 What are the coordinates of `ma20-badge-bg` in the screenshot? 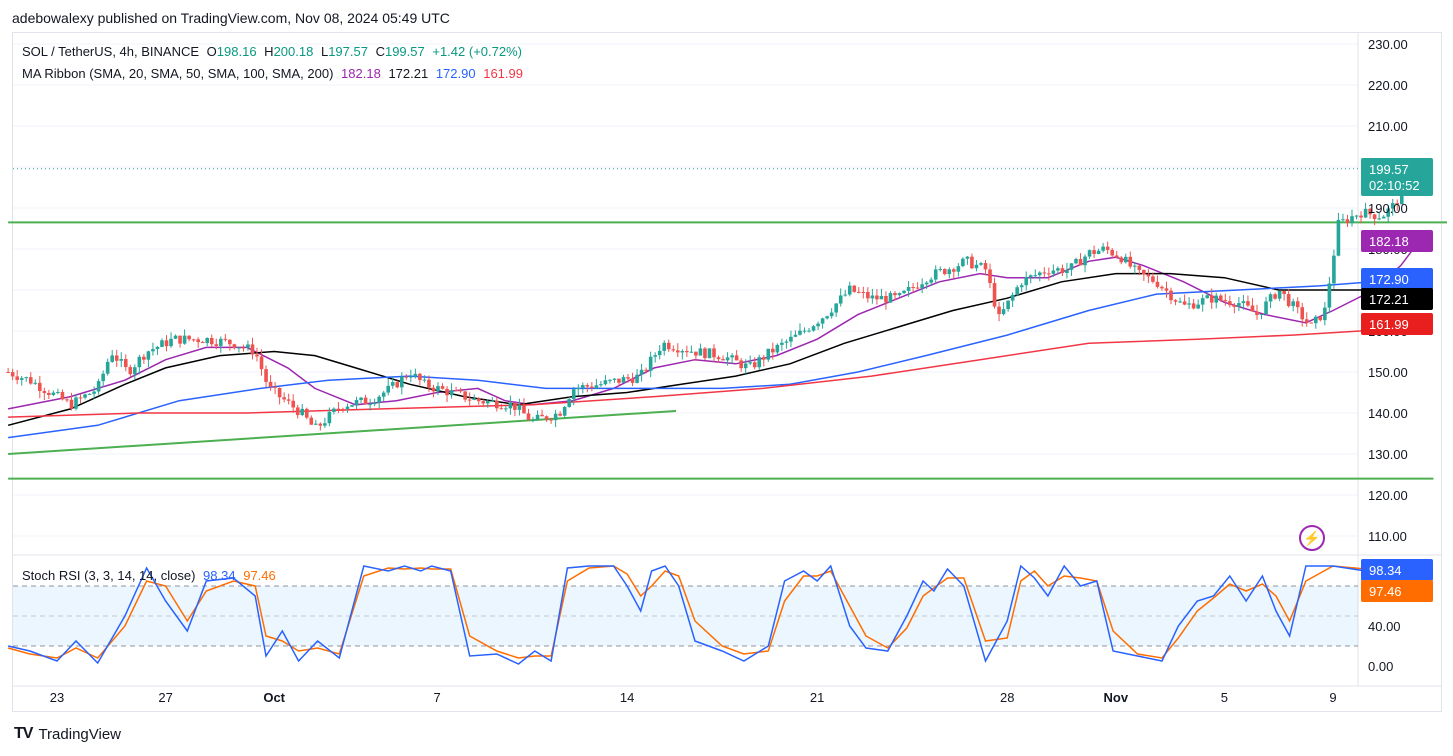 It's located at (1397, 241).